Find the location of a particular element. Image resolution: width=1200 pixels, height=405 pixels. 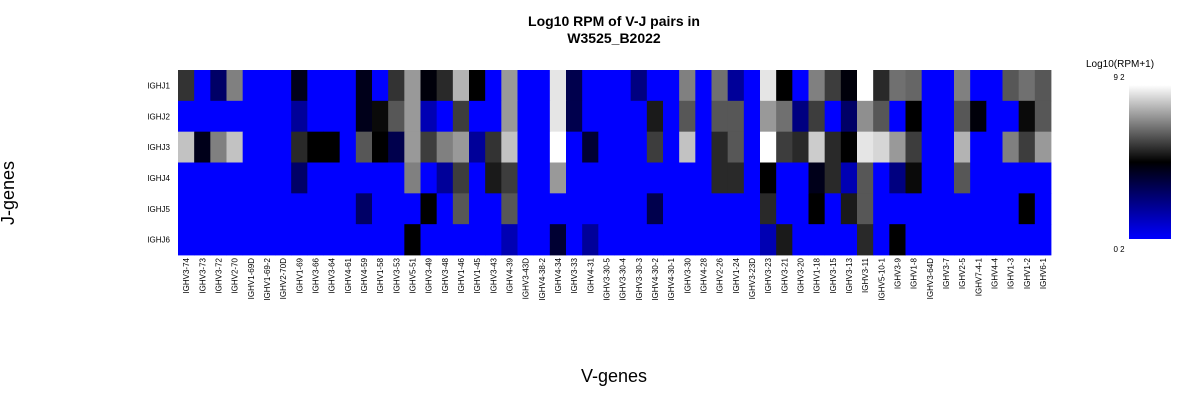

x-tick-label: IGHV5-10-1 is located at coordinates (881, 278).